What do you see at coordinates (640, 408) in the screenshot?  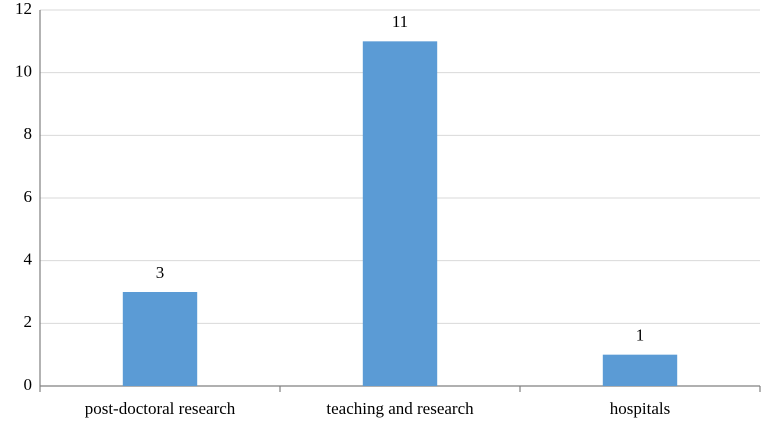 I see `x-tick-label: hospitals` at bounding box center [640, 408].